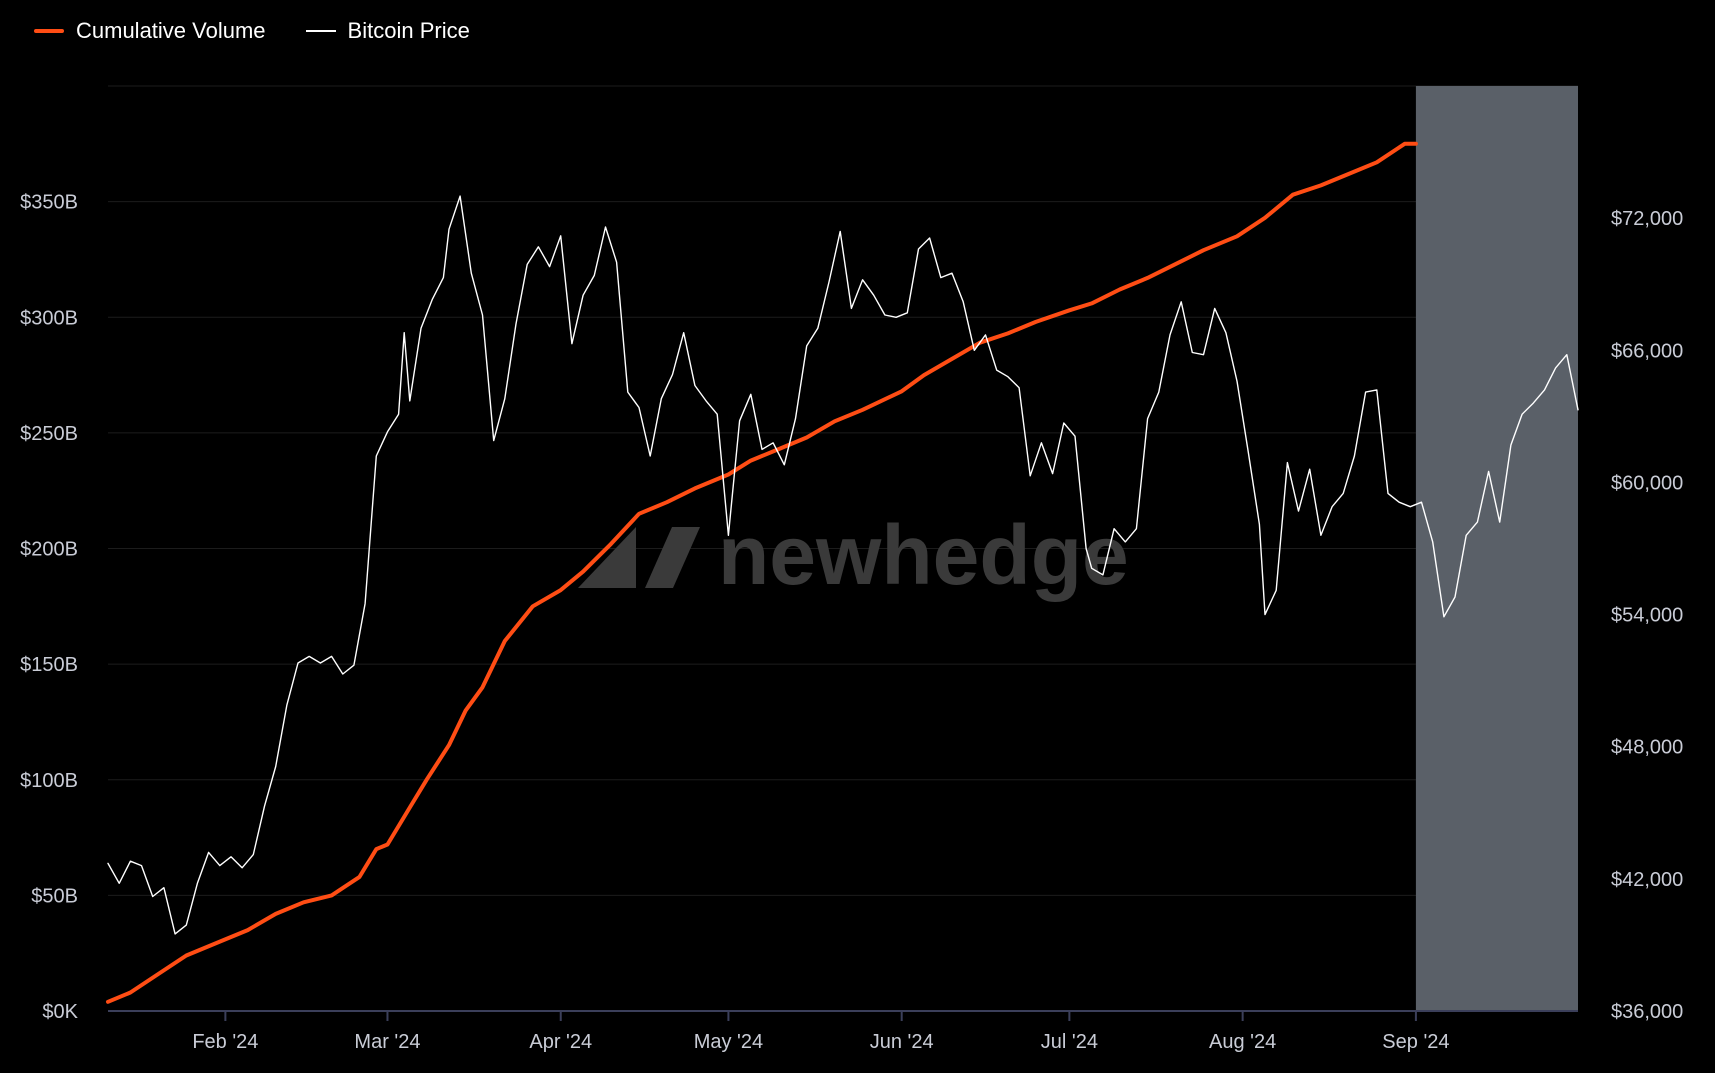 The width and height of the screenshot is (1715, 1073). Describe the element at coordinates (387, 1042) in the screenshot. I see `x-tick-label: Mar '24` at that location.